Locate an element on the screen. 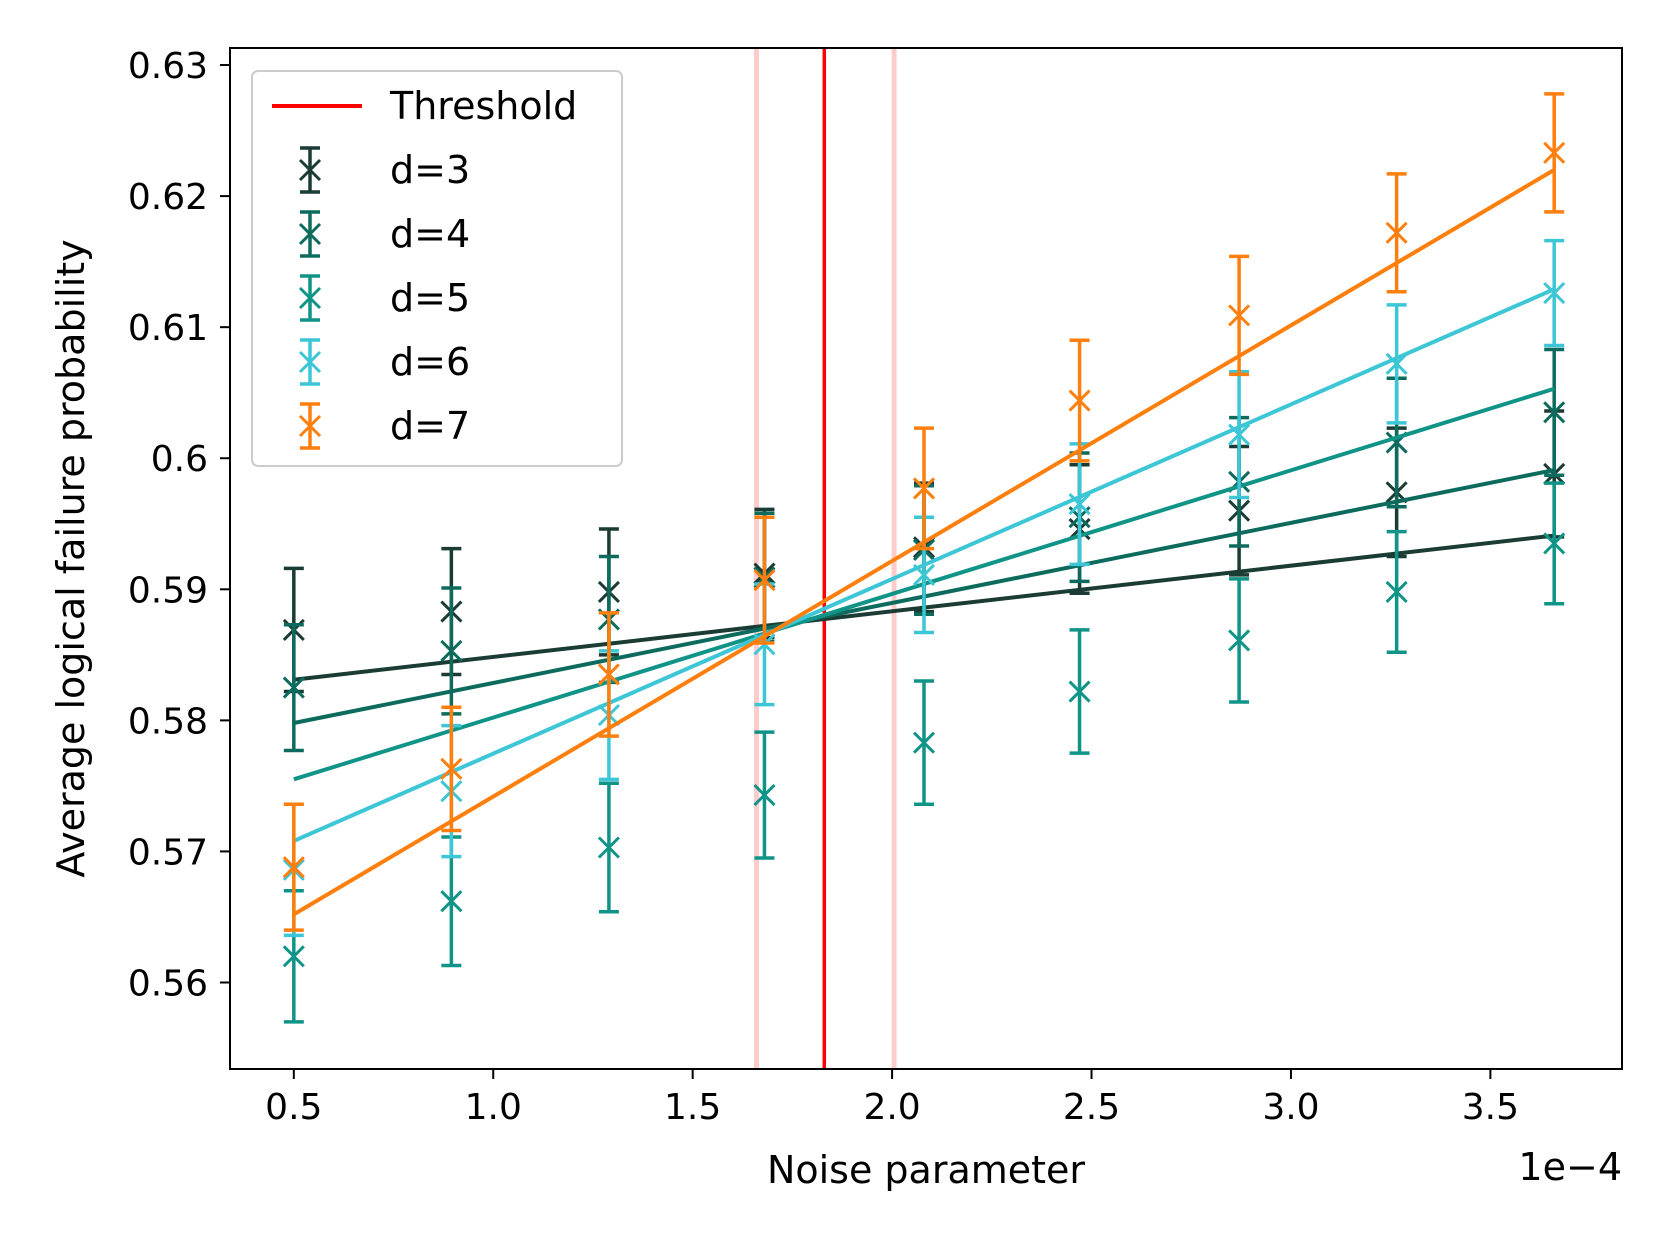 The image size is (1660, 1245). x-axis-label: Noise parameter is located at coordinates (926, 1170).